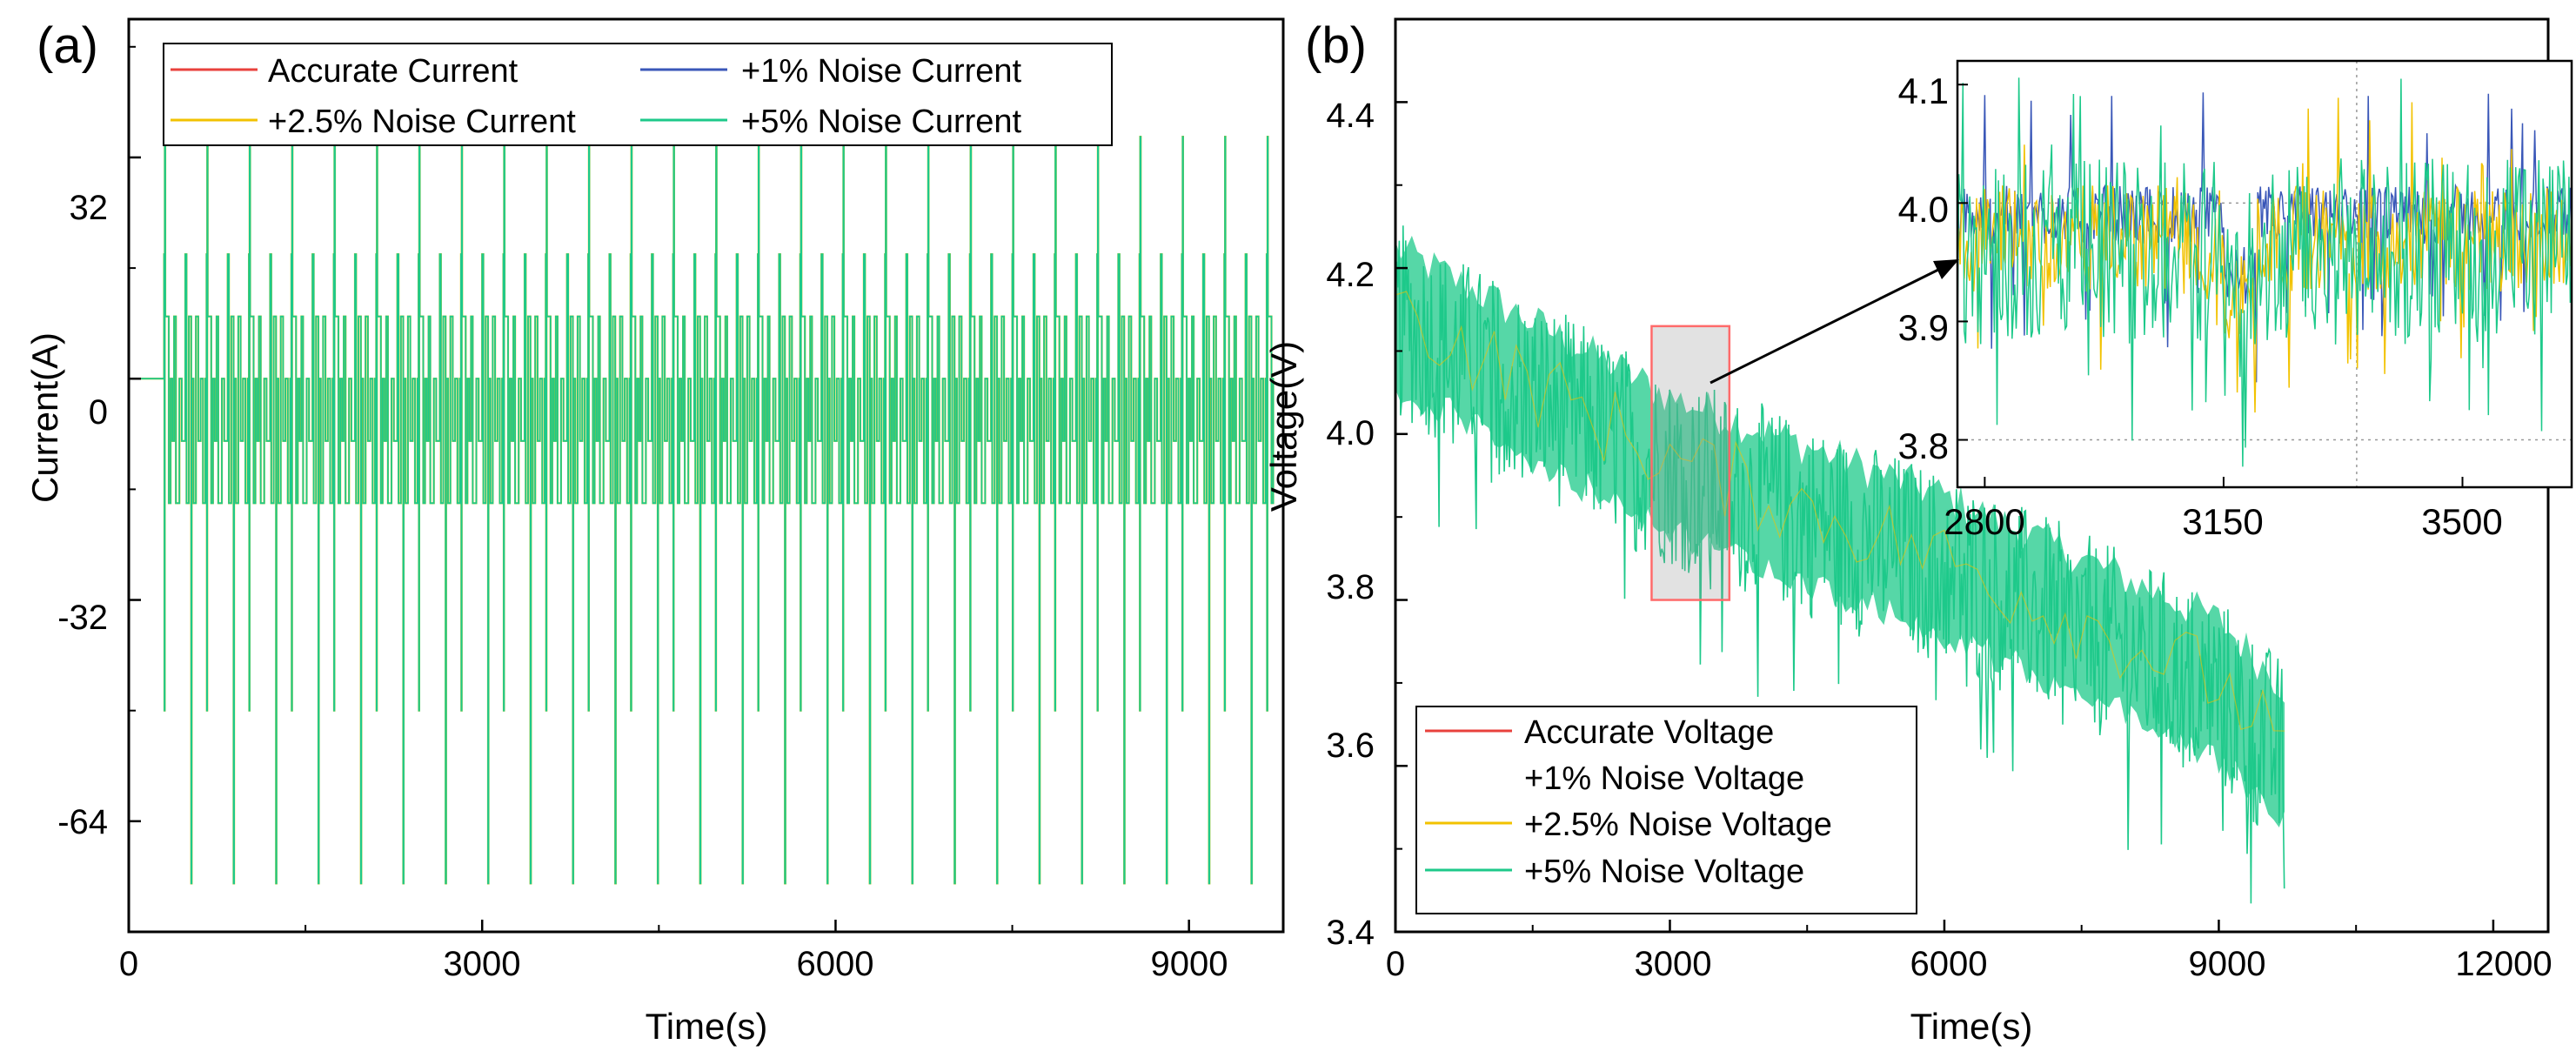 The height and width of the screenshot is (1058, 2576). I want to click on panel-b-x-tick-label: 9000, so click(2227, 964).